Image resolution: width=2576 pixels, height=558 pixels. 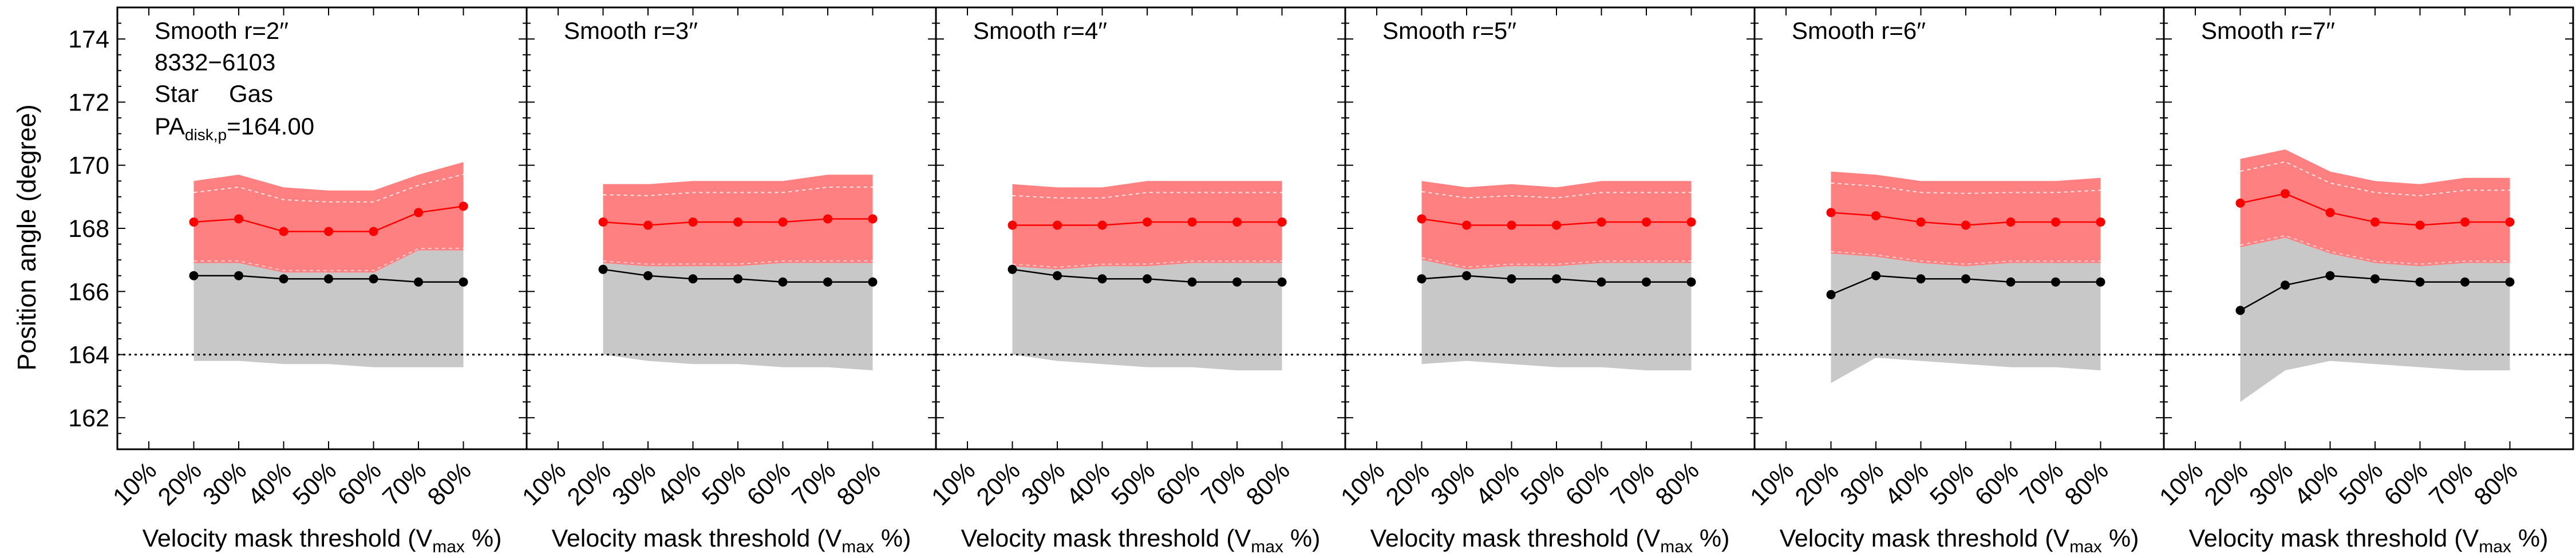 What do you see at coordinates (88, 292) in the screenshot?
I see `y-tick-label: 166` at bounding box center [88, 292].